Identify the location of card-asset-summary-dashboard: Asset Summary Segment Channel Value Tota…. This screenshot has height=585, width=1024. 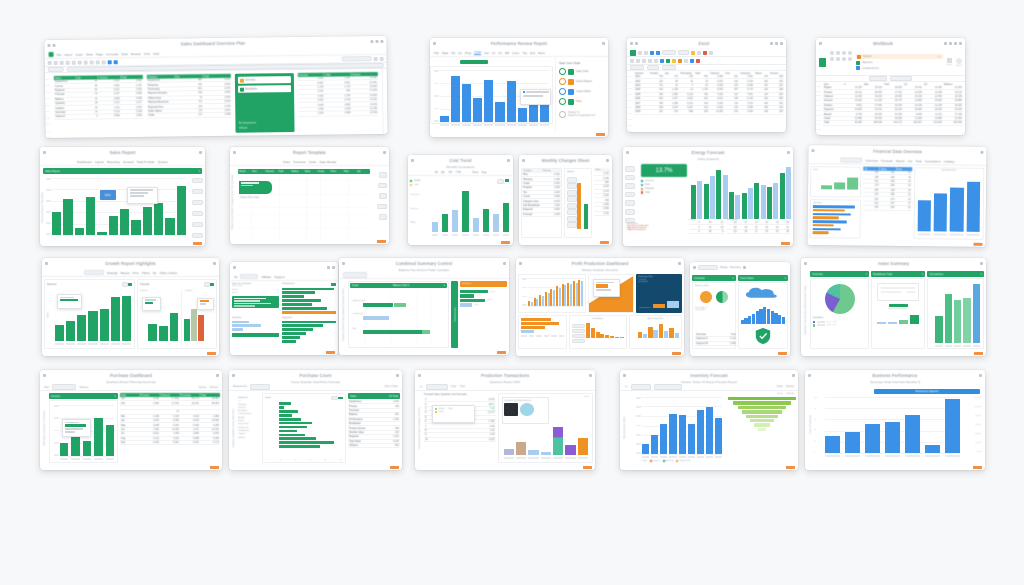
(893, 307).